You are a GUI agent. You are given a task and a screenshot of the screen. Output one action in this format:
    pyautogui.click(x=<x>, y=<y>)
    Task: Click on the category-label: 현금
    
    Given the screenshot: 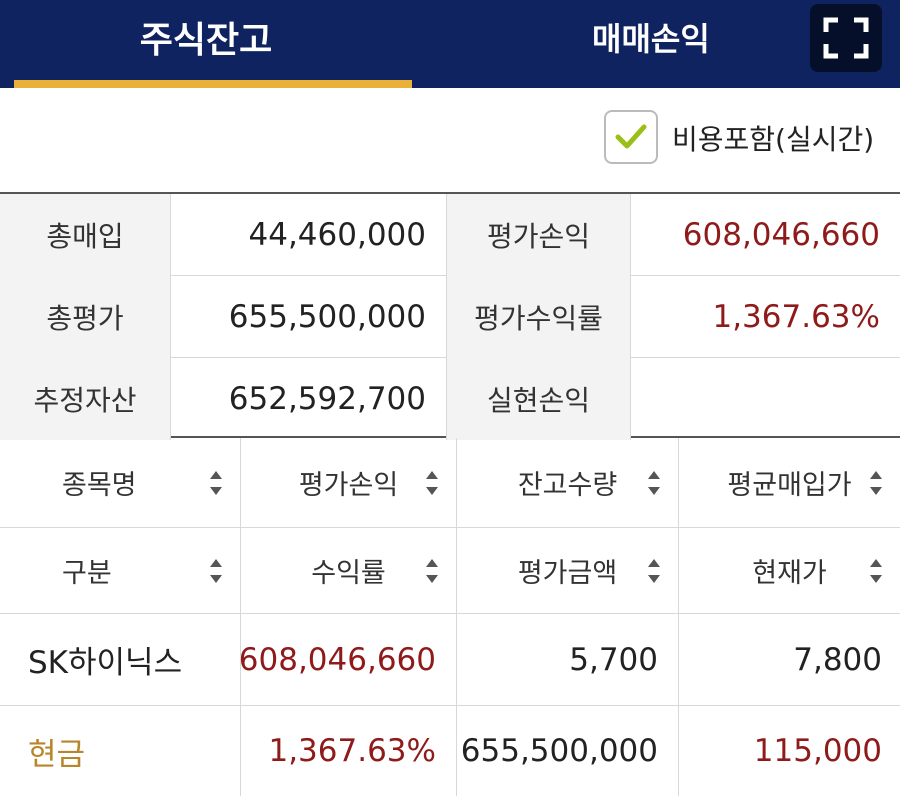 What is the action you would take?
    pyautogui.click(x=57, y=754)
    